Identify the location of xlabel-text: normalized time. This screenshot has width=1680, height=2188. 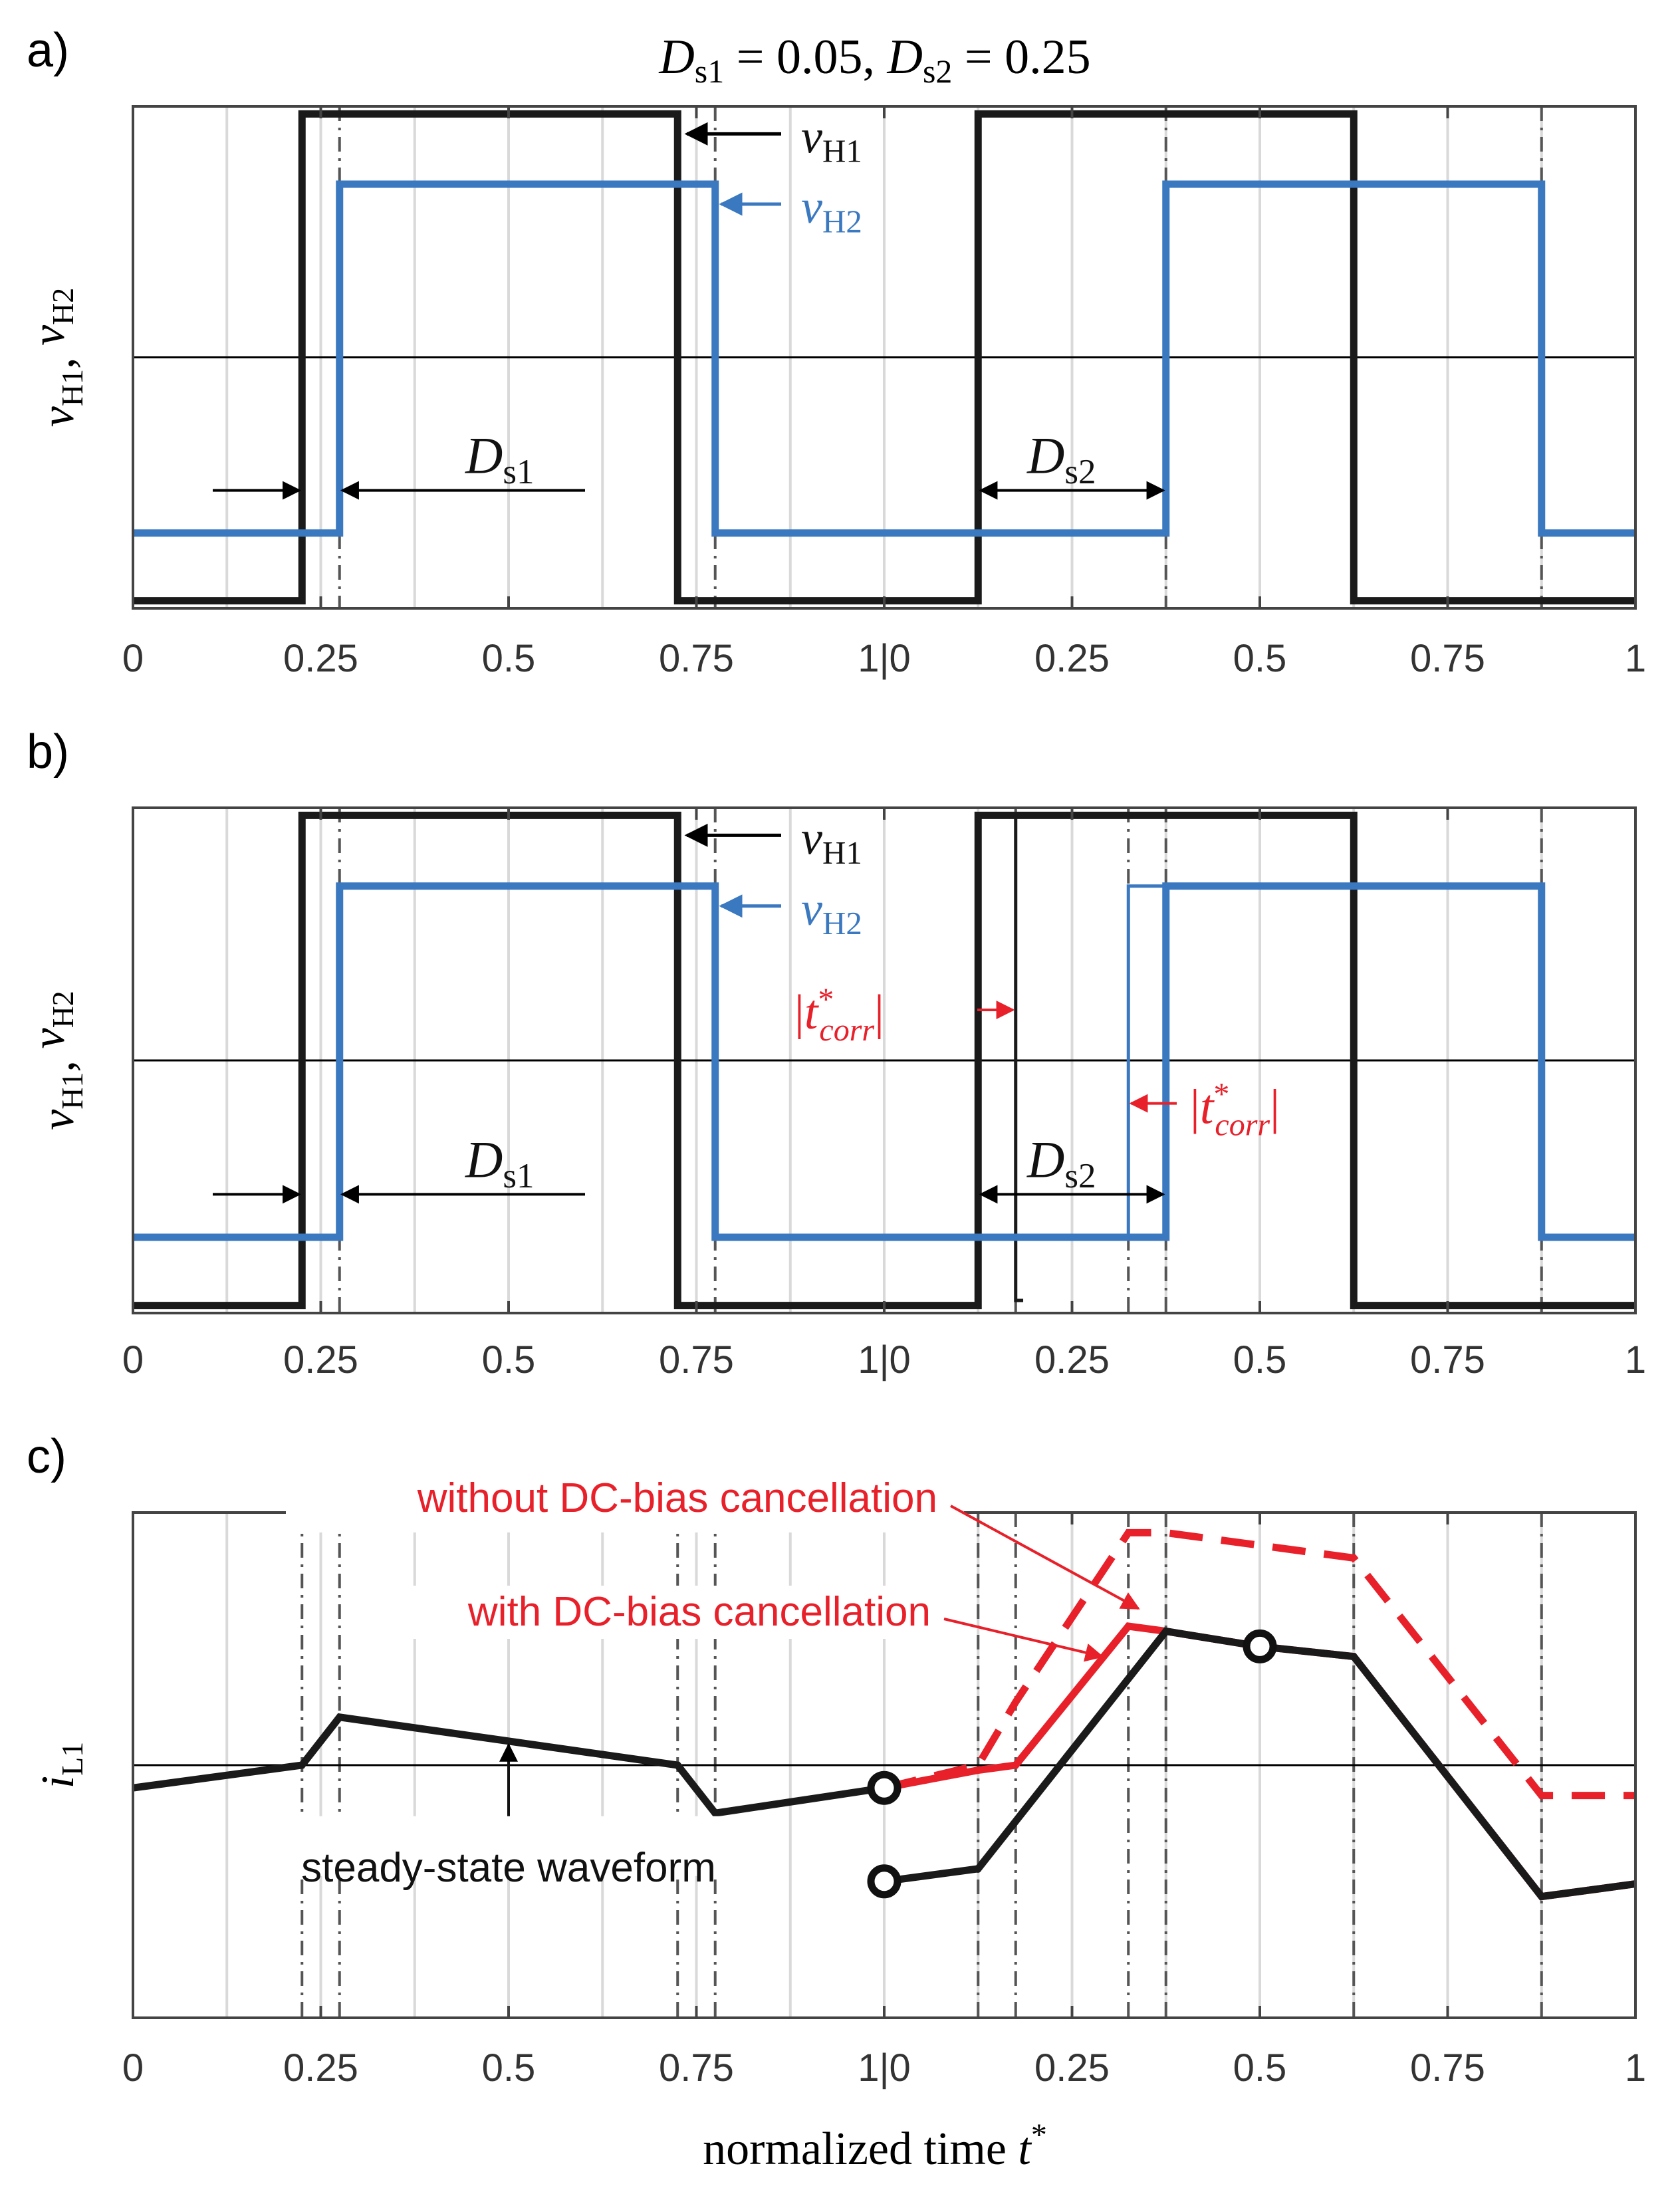
(860, 2149).